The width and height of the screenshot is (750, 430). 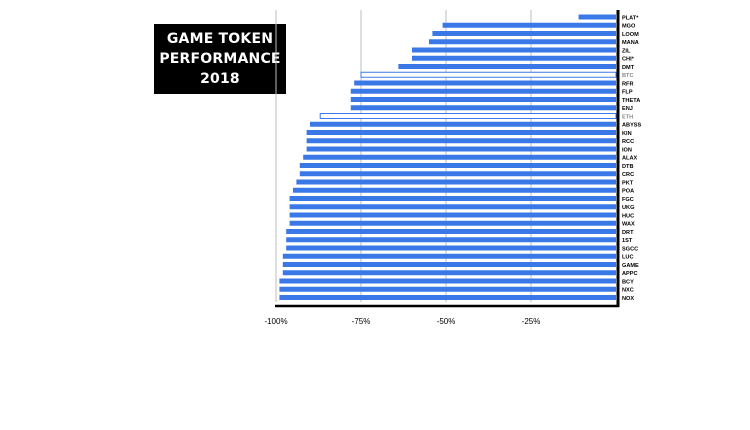 I want to click on category-label: THETA, so click(x=631, y=101).